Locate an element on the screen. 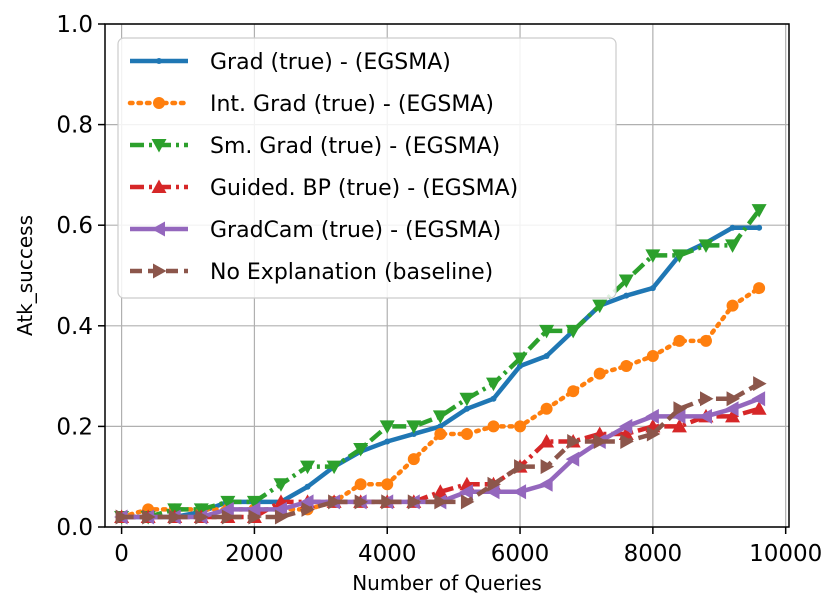 The height and width of the screenshot is (612, 831). legend-label-4: GradCam (true) - (EGSMA) is located at coordinates (355, 230).